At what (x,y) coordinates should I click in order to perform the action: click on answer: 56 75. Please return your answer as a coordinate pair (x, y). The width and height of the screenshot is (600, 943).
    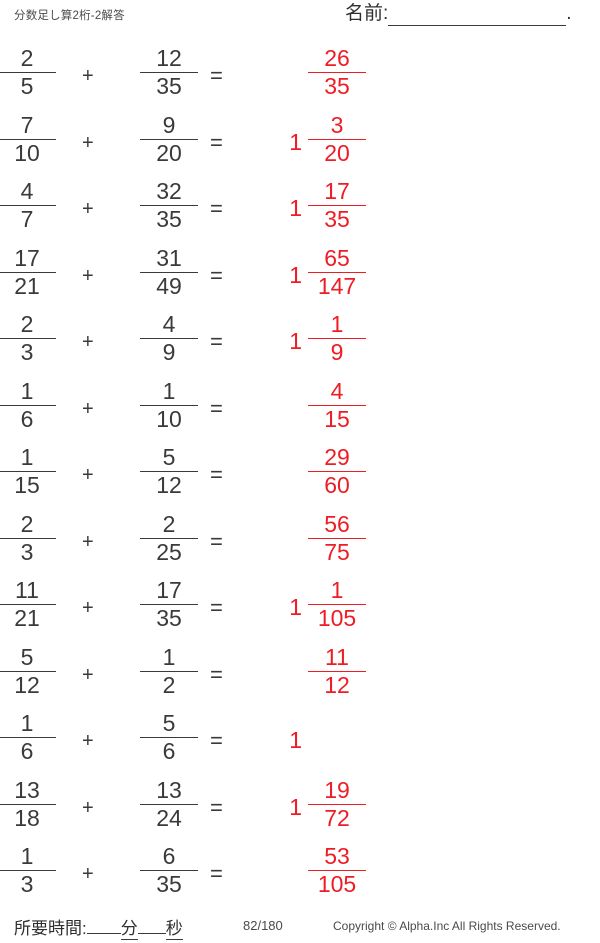
    Looking at the image, I should click on (326, 539).